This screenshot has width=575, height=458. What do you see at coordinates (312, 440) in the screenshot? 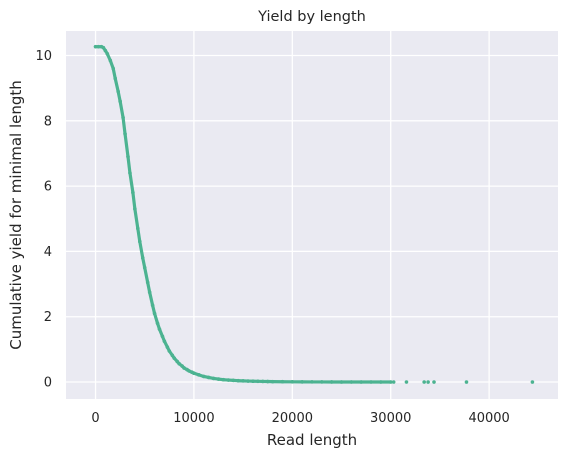
I see `x-axis-label: Read length` at bounding box center [312, 440].